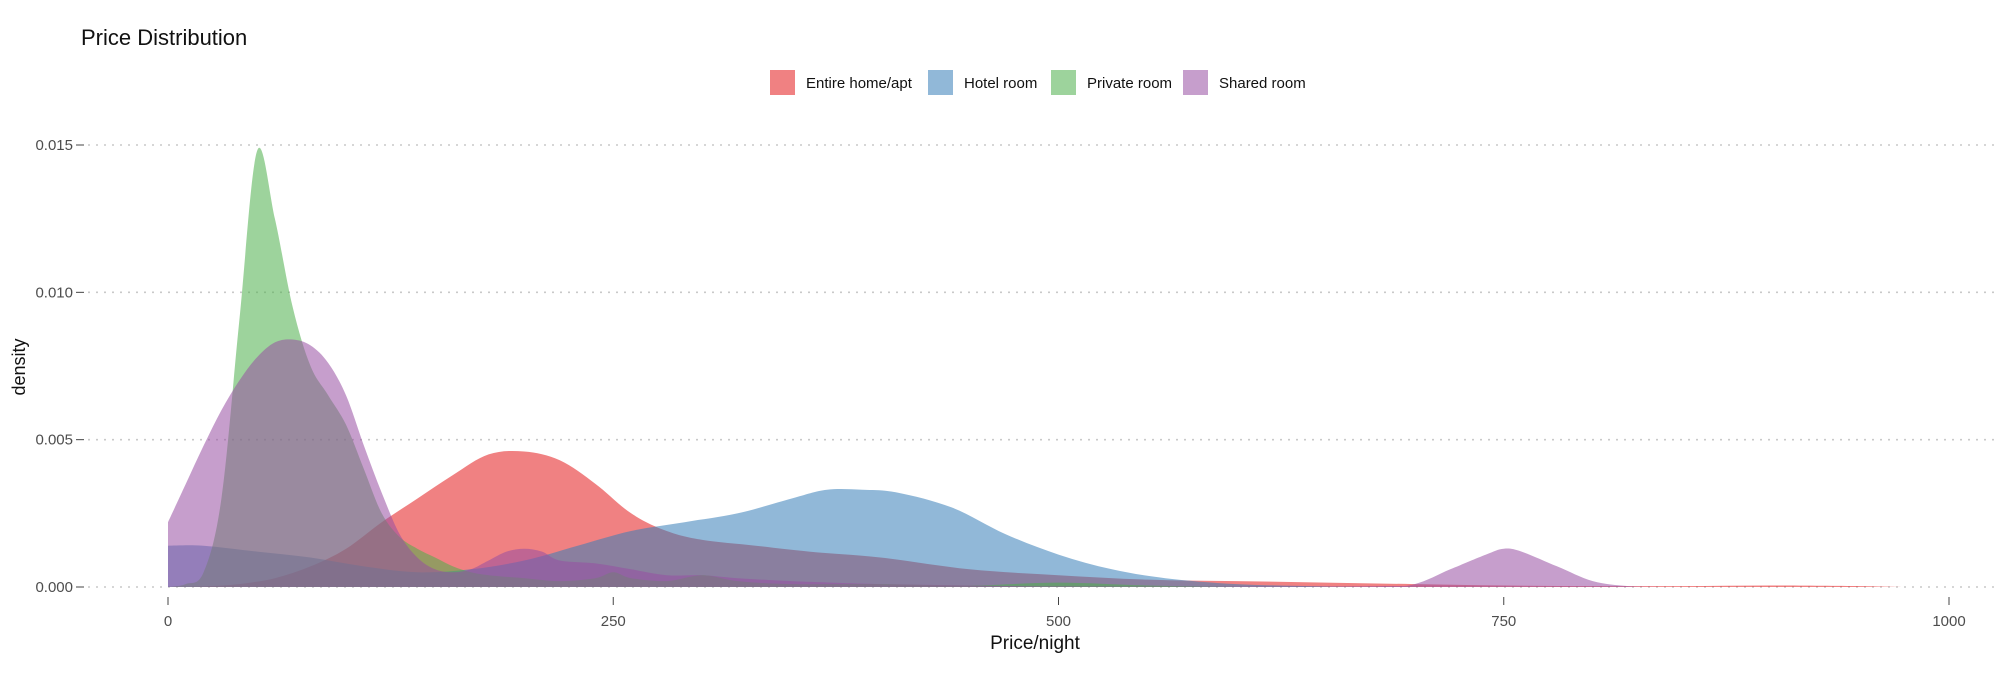  Describe the element at coordinates (1058, 621) in the screenshot. I see `x-tick-label: 500` at that location.